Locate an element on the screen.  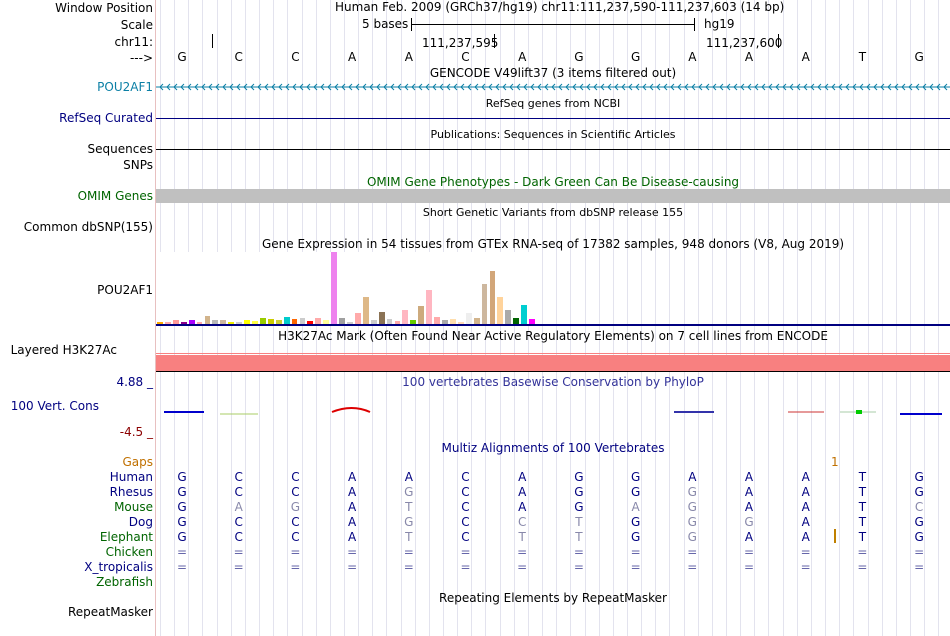
strand-label: ---> is located at coordinates (141, 58).